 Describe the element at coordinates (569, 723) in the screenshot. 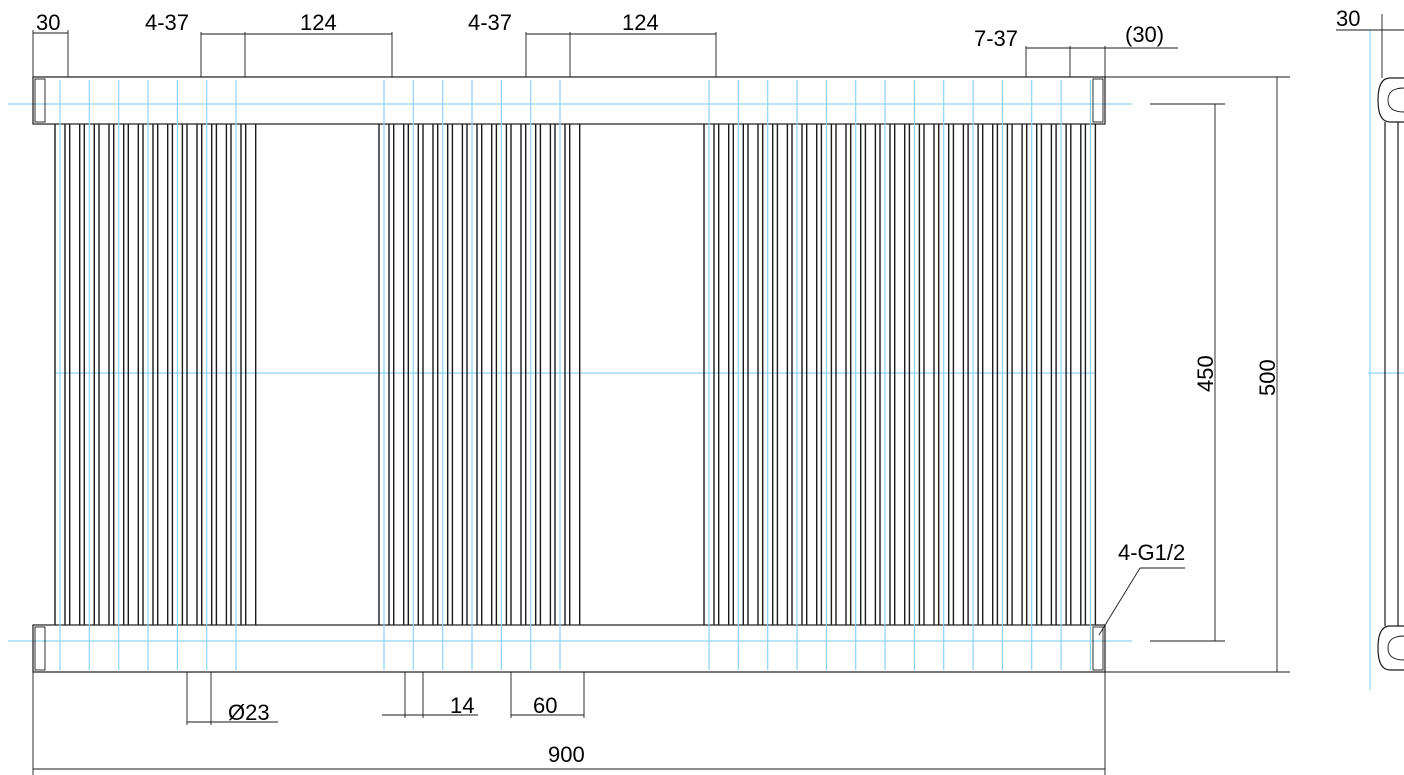

I see `bottom-dimension-lines` at that location.